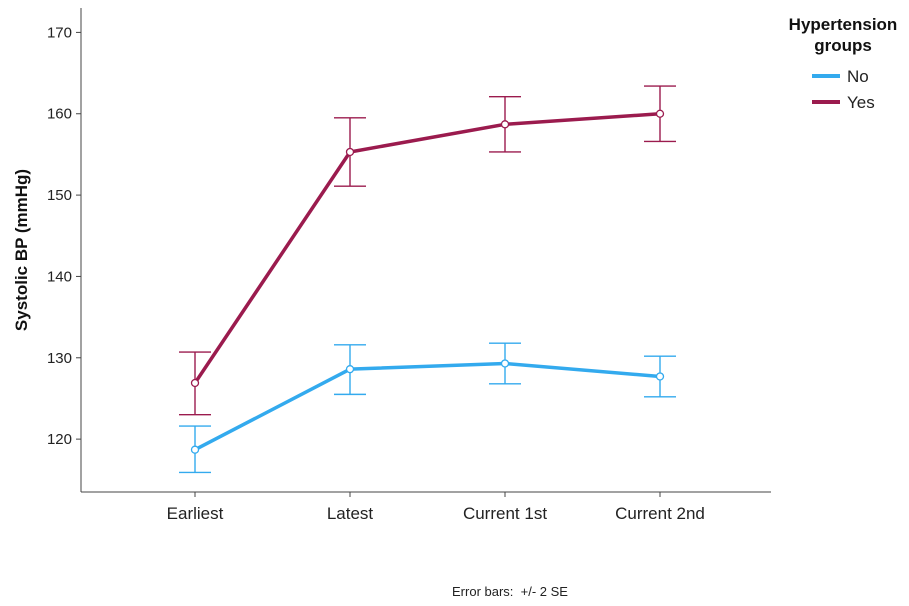 This screenshot has height=606, width=909. Describe the element at coordinates (350, 513) in the screenshot. I see `x-tick-label: Latest` at that location.